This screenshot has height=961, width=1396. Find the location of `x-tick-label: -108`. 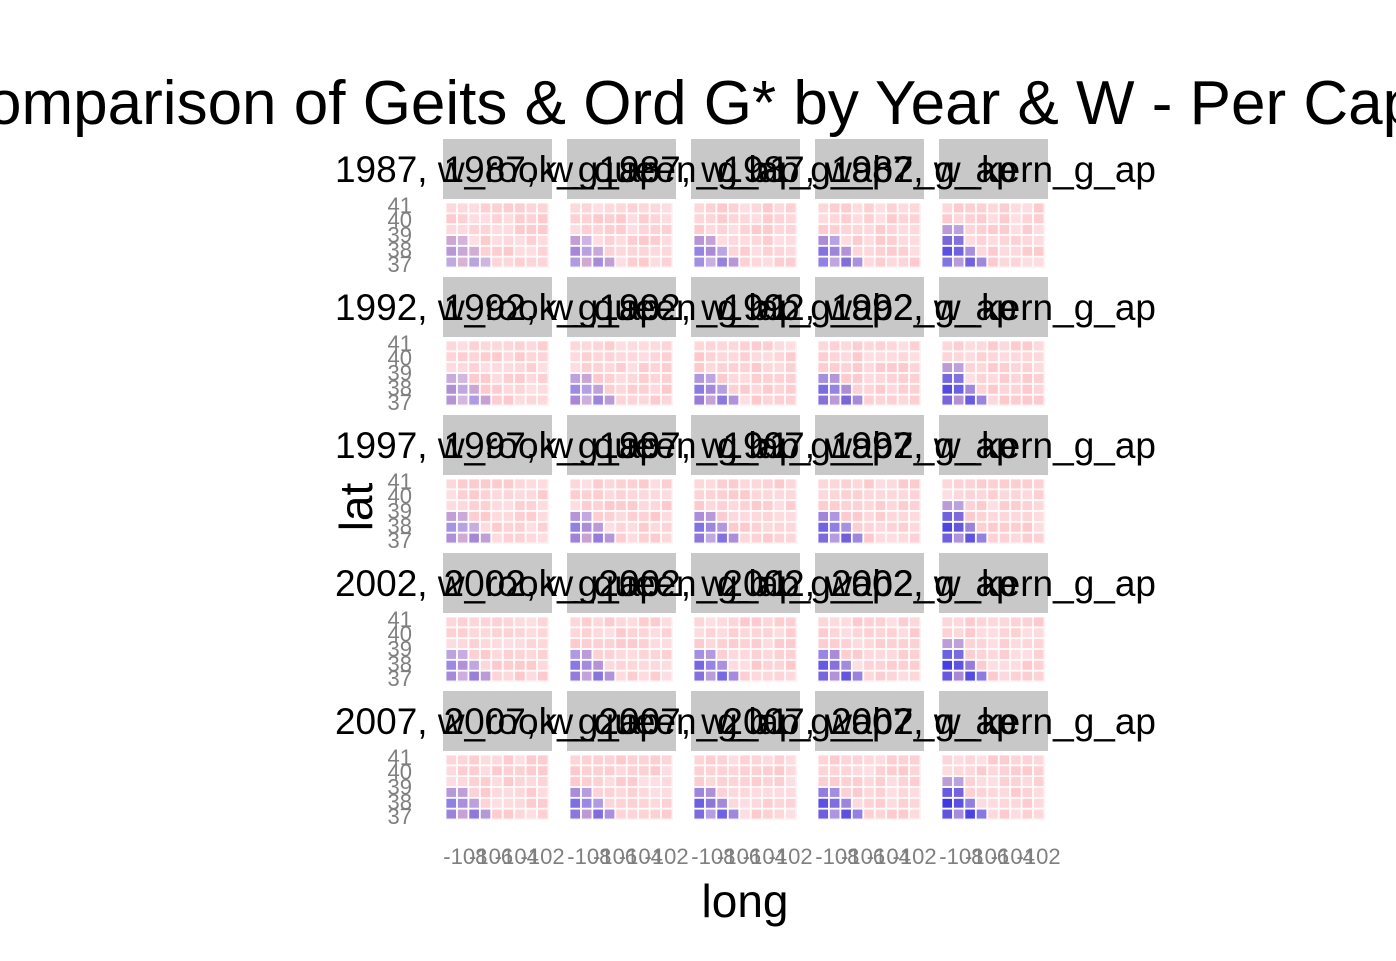

x-tick-label: -108 is located at coordinates (465, 856).